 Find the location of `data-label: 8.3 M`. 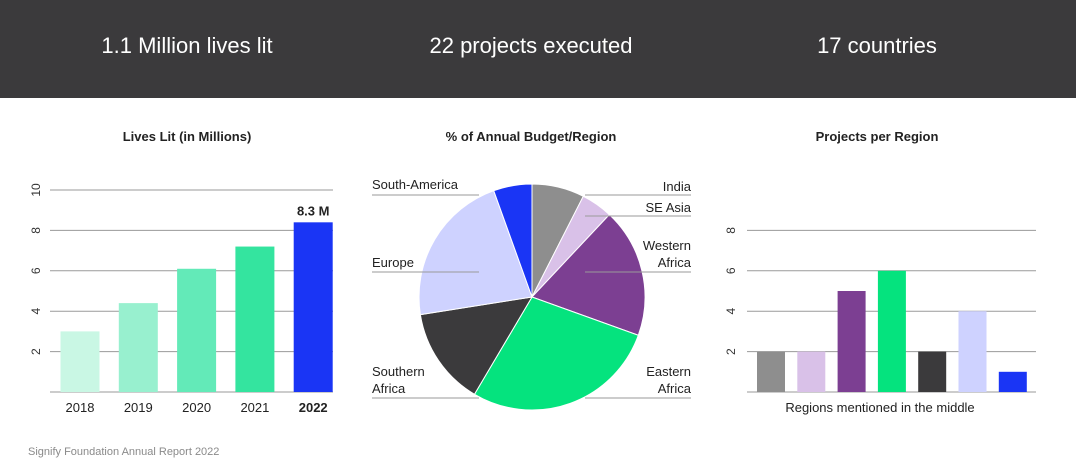

data-label: 8.3 M is located at coordinates (313, 210).